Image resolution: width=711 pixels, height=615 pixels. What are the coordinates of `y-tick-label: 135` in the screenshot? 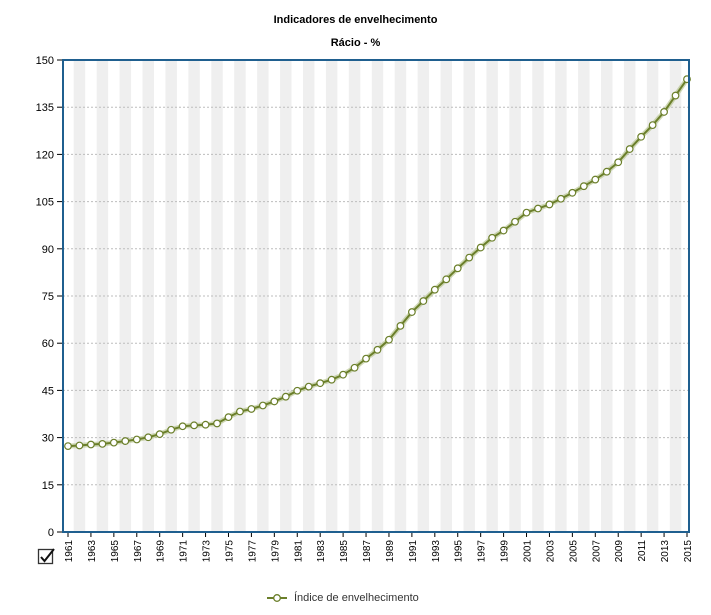 It's located at (45, 108).